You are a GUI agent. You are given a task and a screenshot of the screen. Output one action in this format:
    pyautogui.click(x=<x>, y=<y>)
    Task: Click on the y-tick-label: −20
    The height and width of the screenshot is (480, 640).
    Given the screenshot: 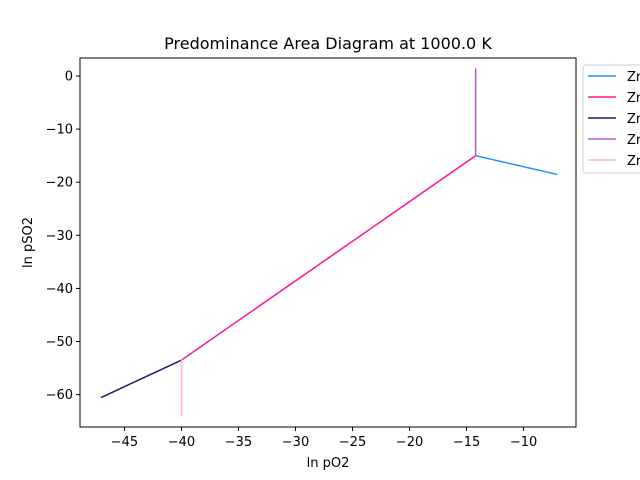 What is the action you would take?
    pyautogui.click(x=59, y=183)
    